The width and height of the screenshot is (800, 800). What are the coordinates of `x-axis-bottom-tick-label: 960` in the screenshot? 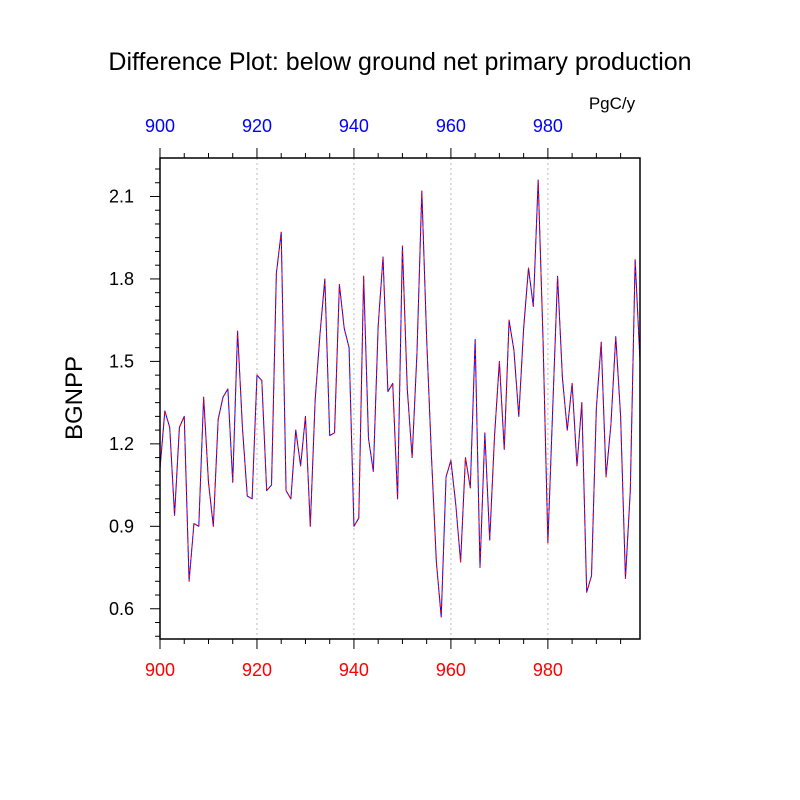 It's located at (451, 670).